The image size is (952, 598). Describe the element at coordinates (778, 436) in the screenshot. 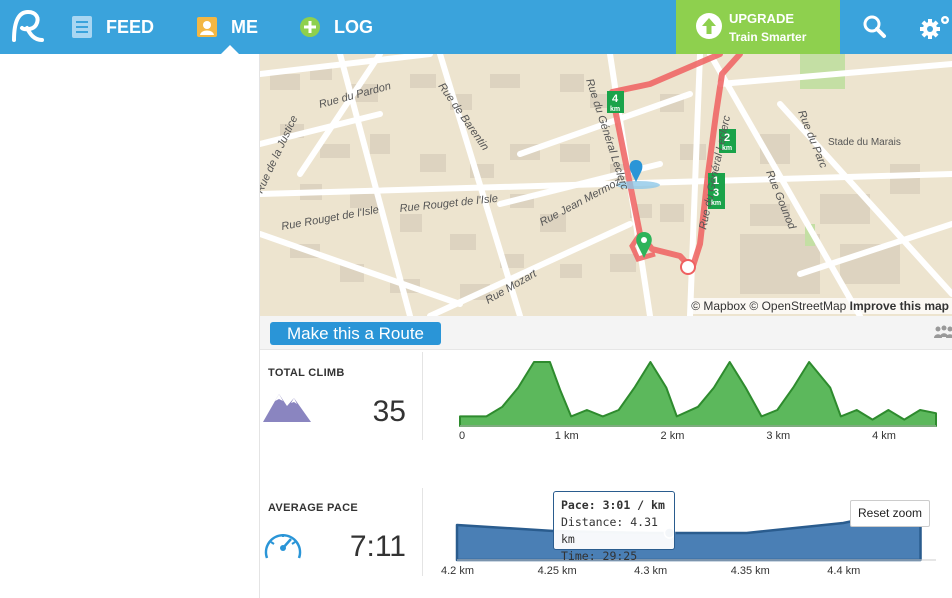

I see `elevation-x-tick: 3 km` at that location.